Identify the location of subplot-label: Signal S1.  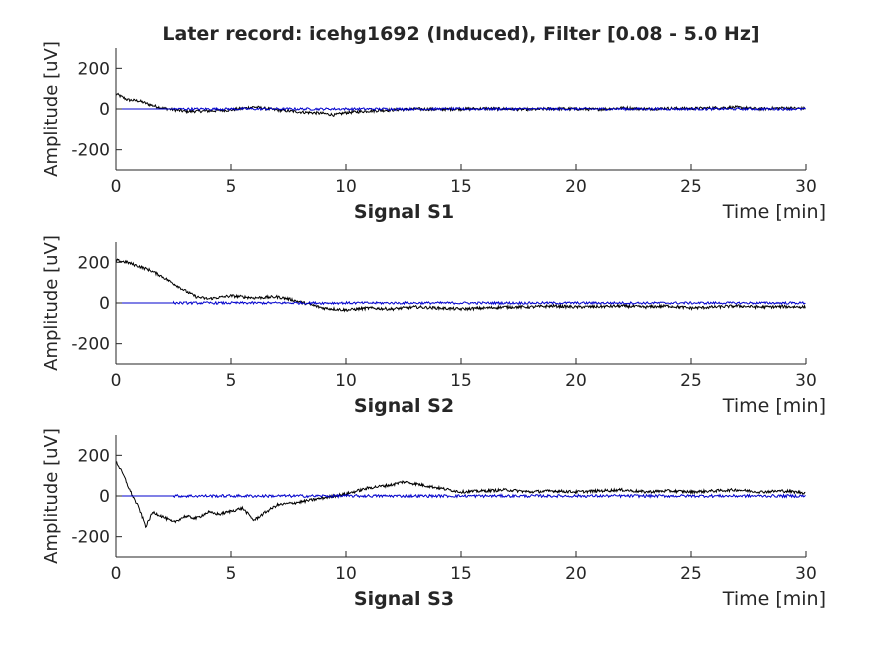
(404, 212).